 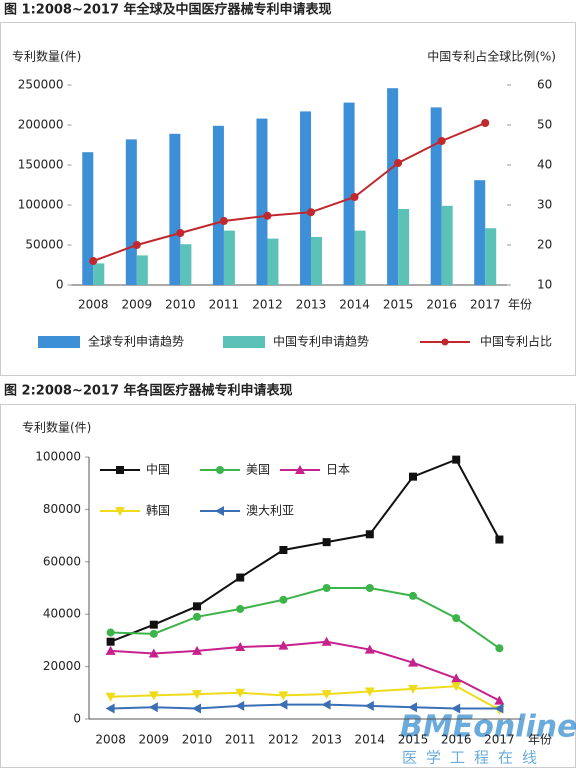 I want to click on y-tick-label: 40000, so click(x=62, y=614).